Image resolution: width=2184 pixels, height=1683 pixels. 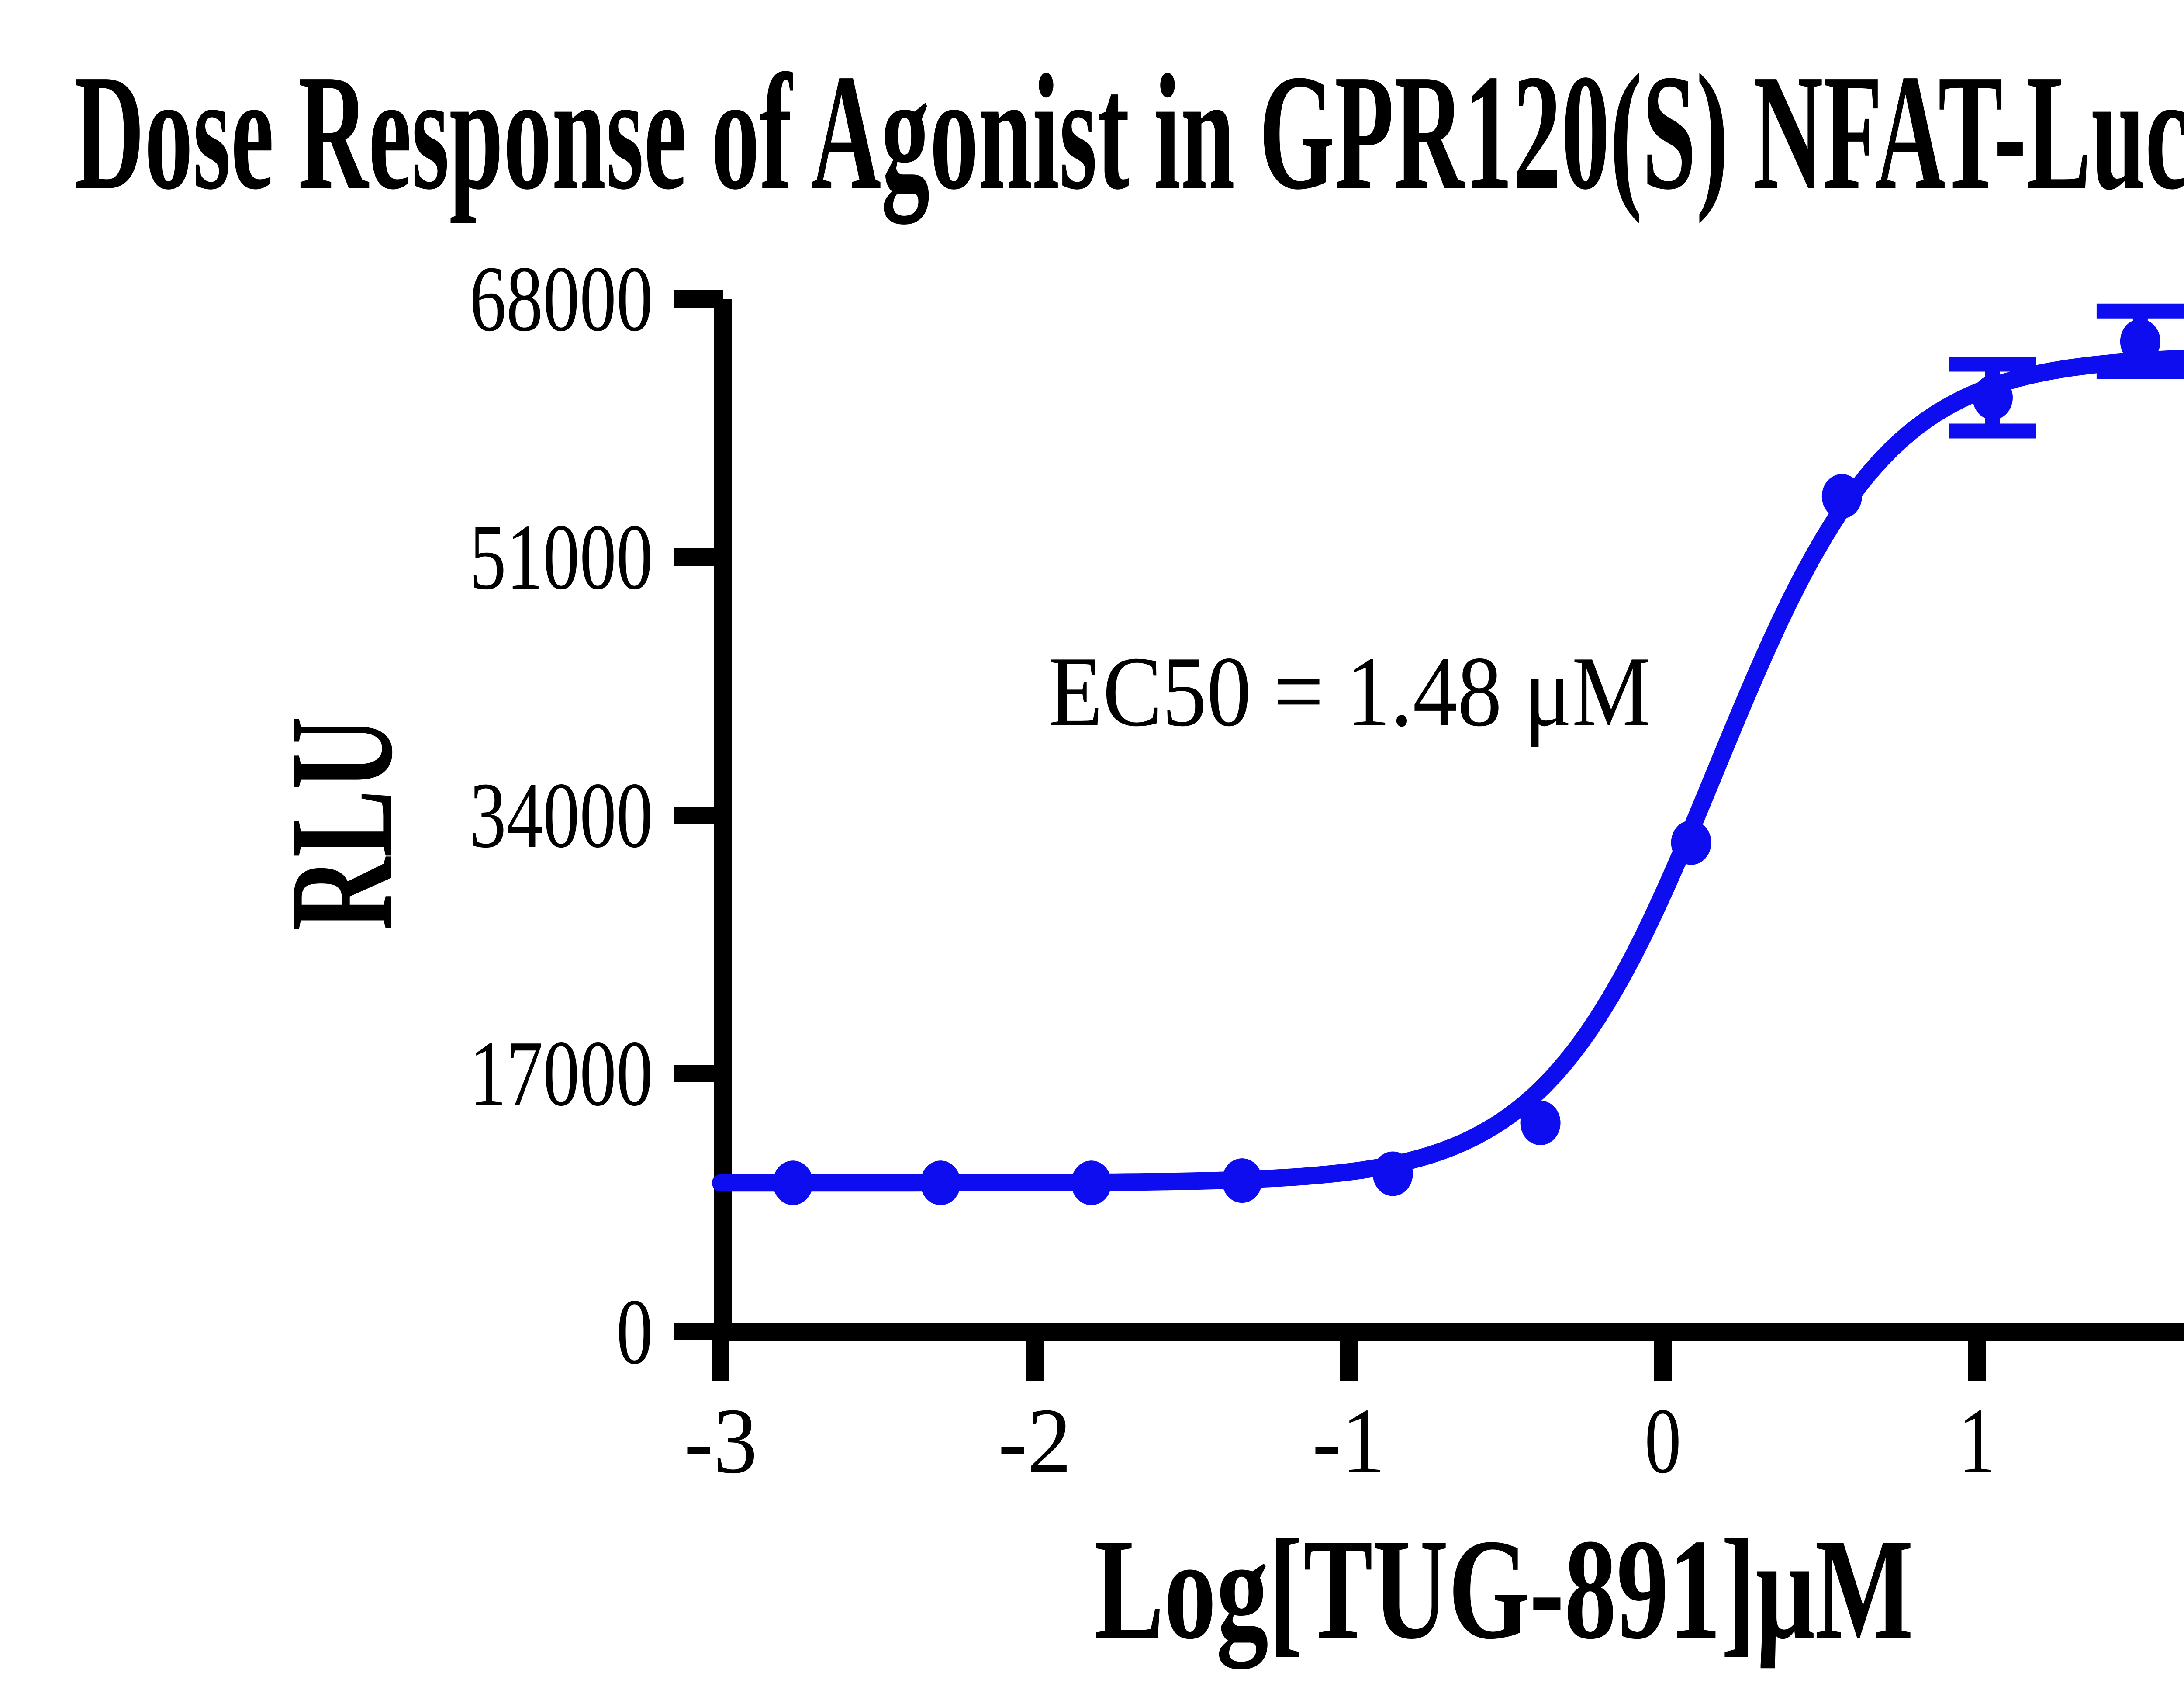 What do you see at coordinates (1349, 691) in the screenshot?
I see `ec50-annotation: EC50 = 1.48 μM` at bounding box center [1349, 691].